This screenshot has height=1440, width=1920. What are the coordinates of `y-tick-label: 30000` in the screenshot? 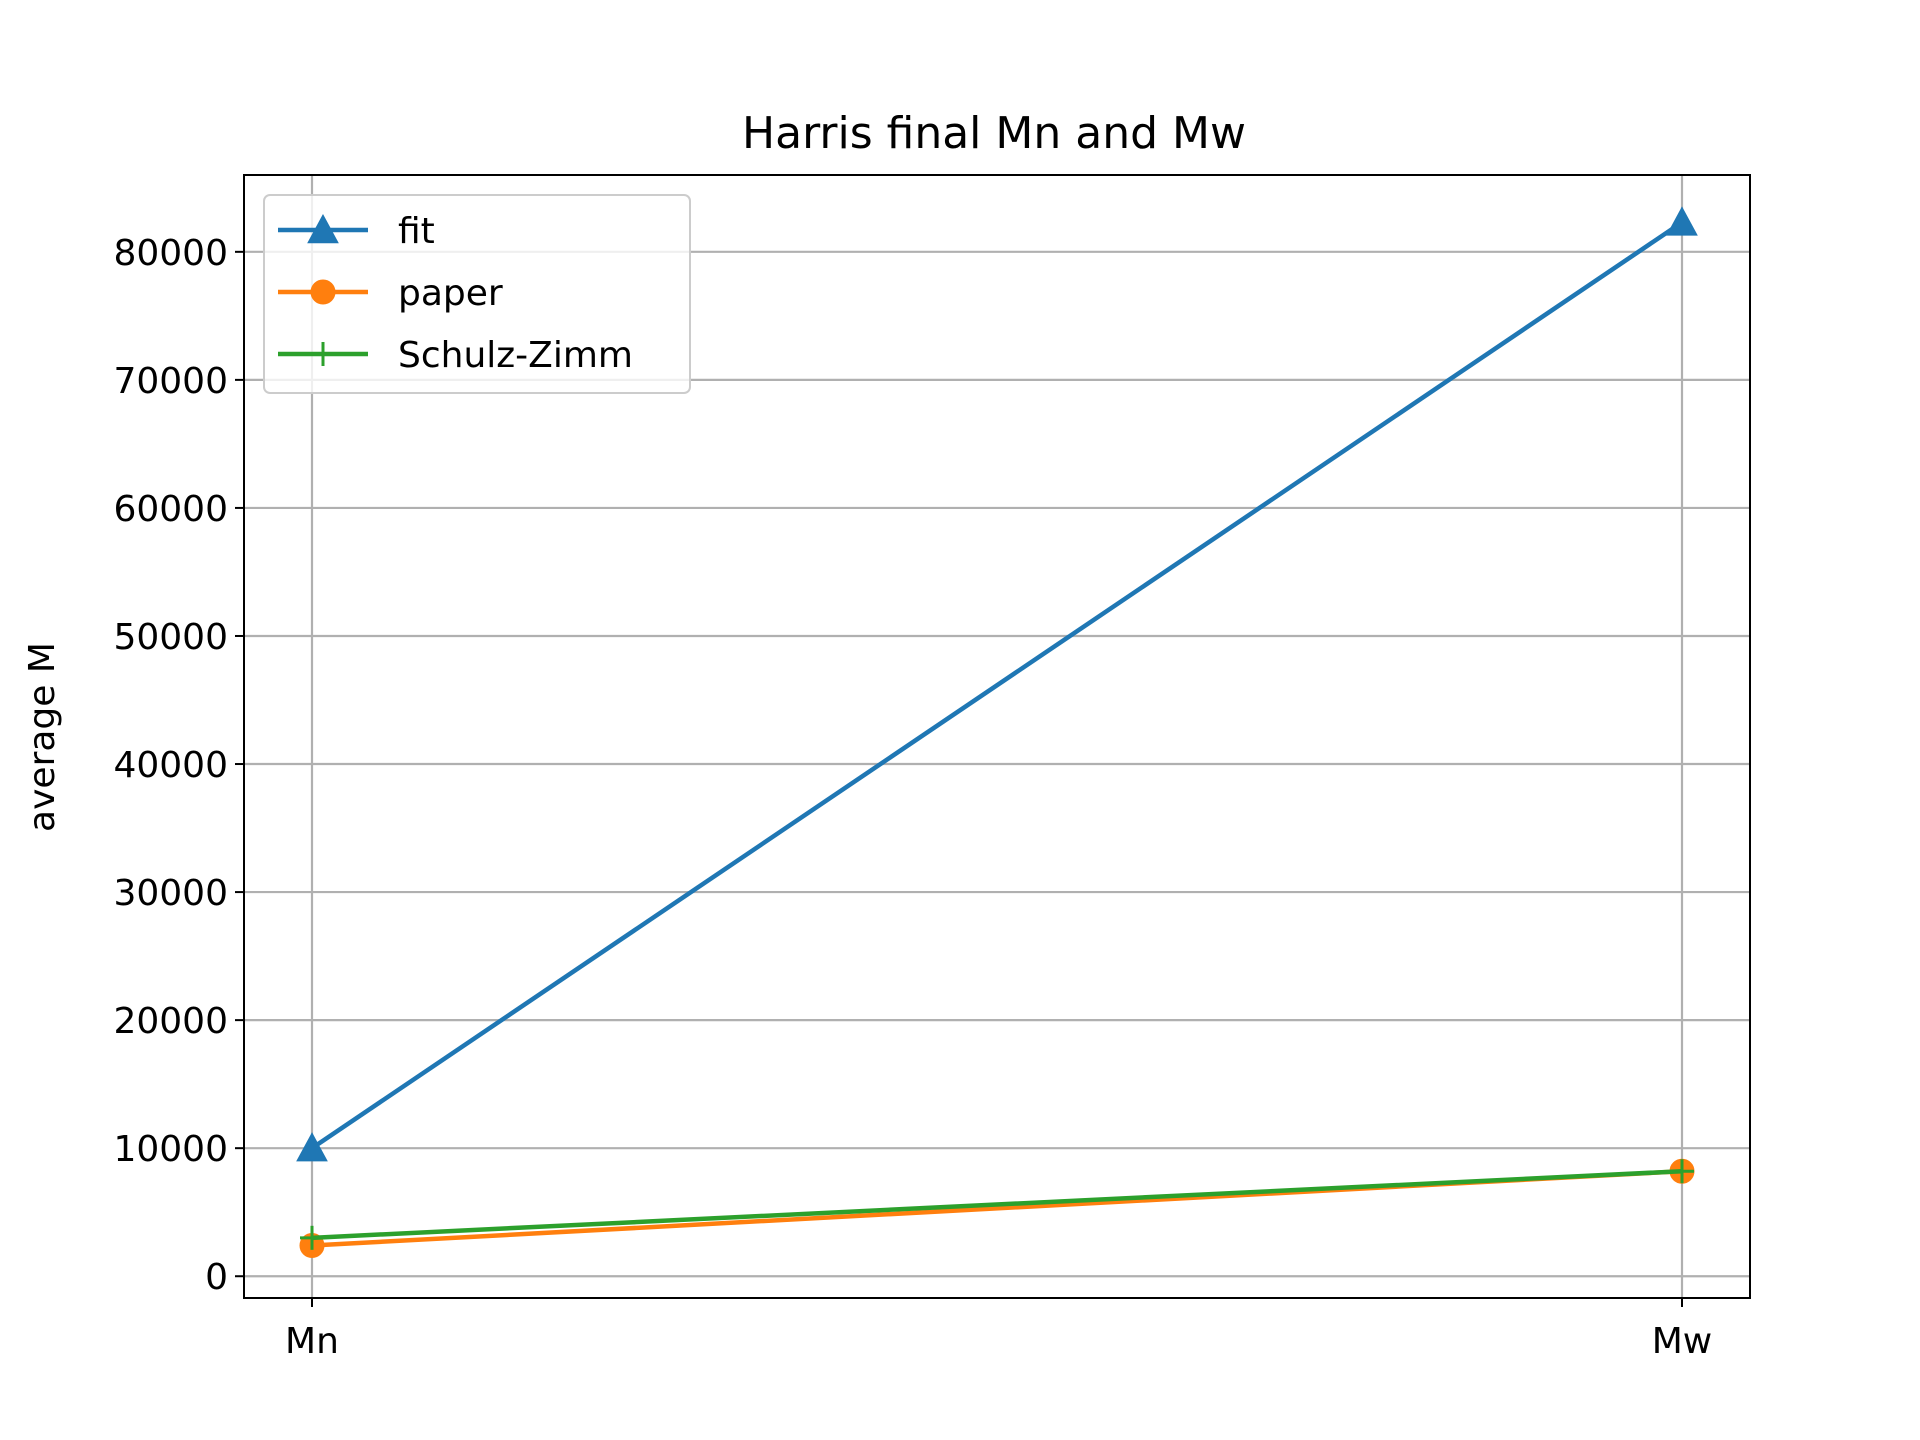 It's located at (170, 893).